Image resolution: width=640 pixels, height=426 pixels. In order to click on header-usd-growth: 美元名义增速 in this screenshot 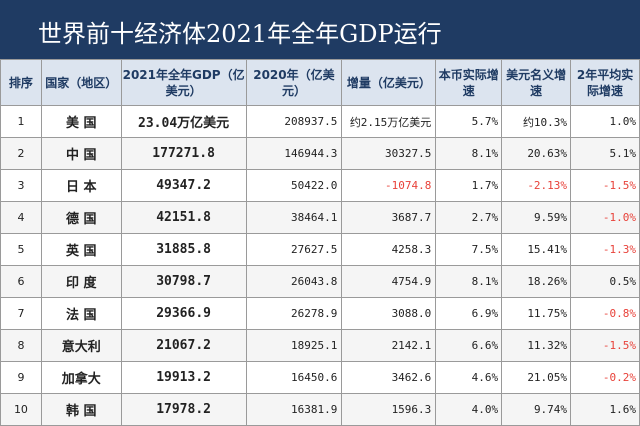, I will do `click(536, 82)`.